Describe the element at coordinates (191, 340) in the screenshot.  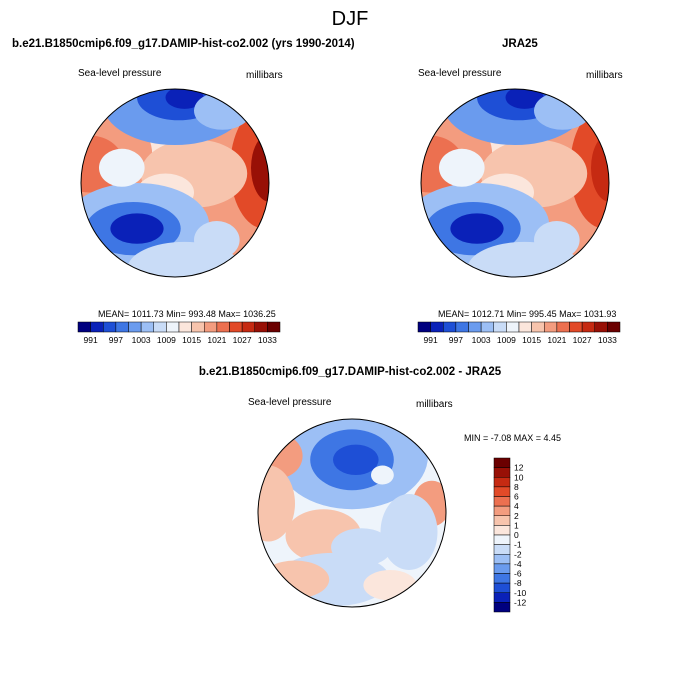
I see `colorbar-tick-label: 1015` at that location.